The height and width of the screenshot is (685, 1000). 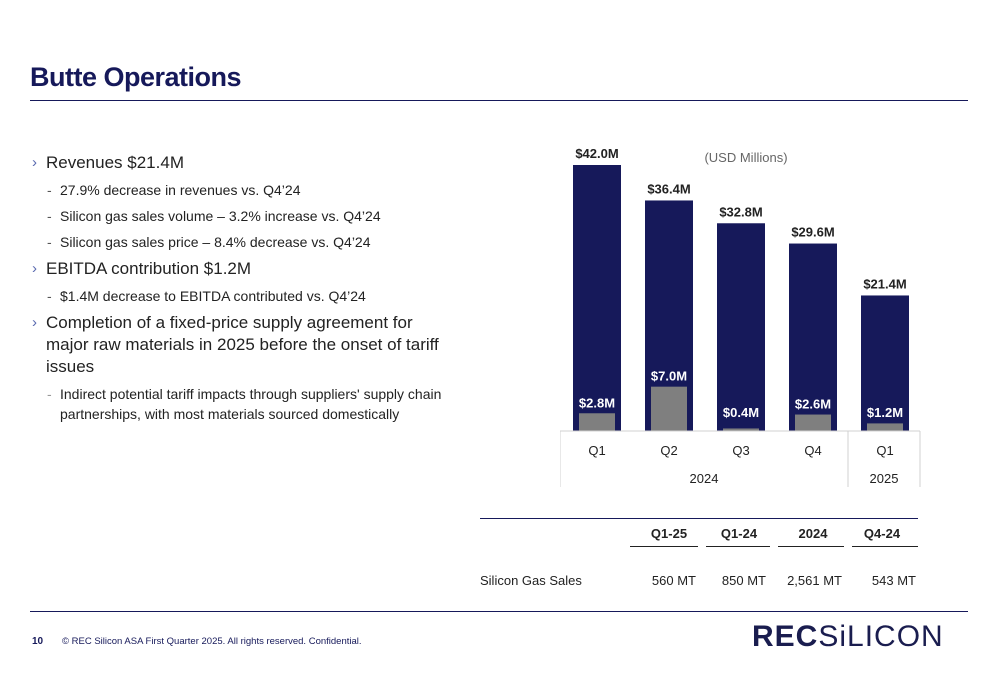 What do you see at coordinates (740, 211) in the screenshot?
I see `revenue-label: $32.8M` at bounding box center [740, 211].